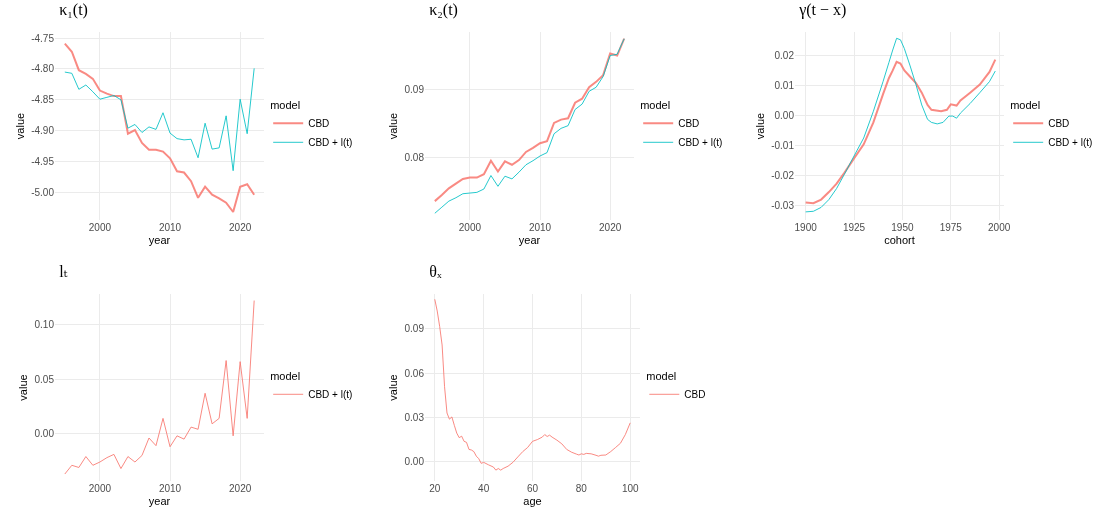  Describe the element at coordinates (435, 272) in the screenshot. I see `chart-title: θₓ` at that location.